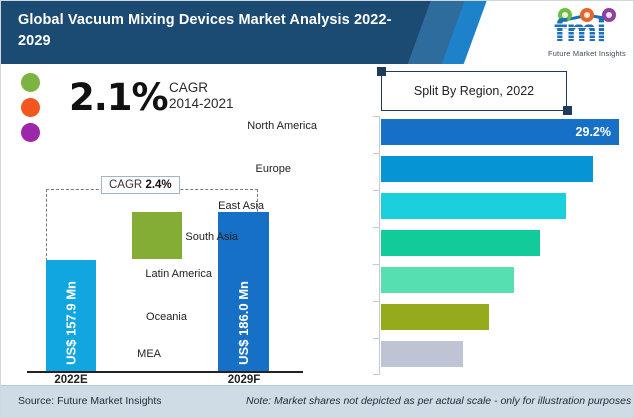 The width and height of the screenshot is (634, 418). Describe the element at coordinates (609, 15) in the screenshot. I see `logo-head-purple-icon` at that location.